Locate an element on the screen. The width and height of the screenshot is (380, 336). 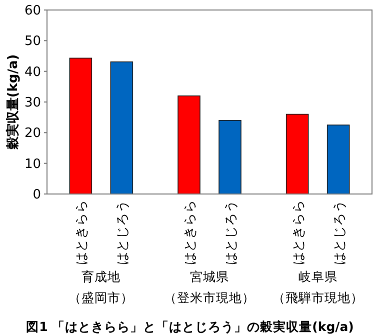
y-tick-label: 0 is located at coordinates (36, 195).